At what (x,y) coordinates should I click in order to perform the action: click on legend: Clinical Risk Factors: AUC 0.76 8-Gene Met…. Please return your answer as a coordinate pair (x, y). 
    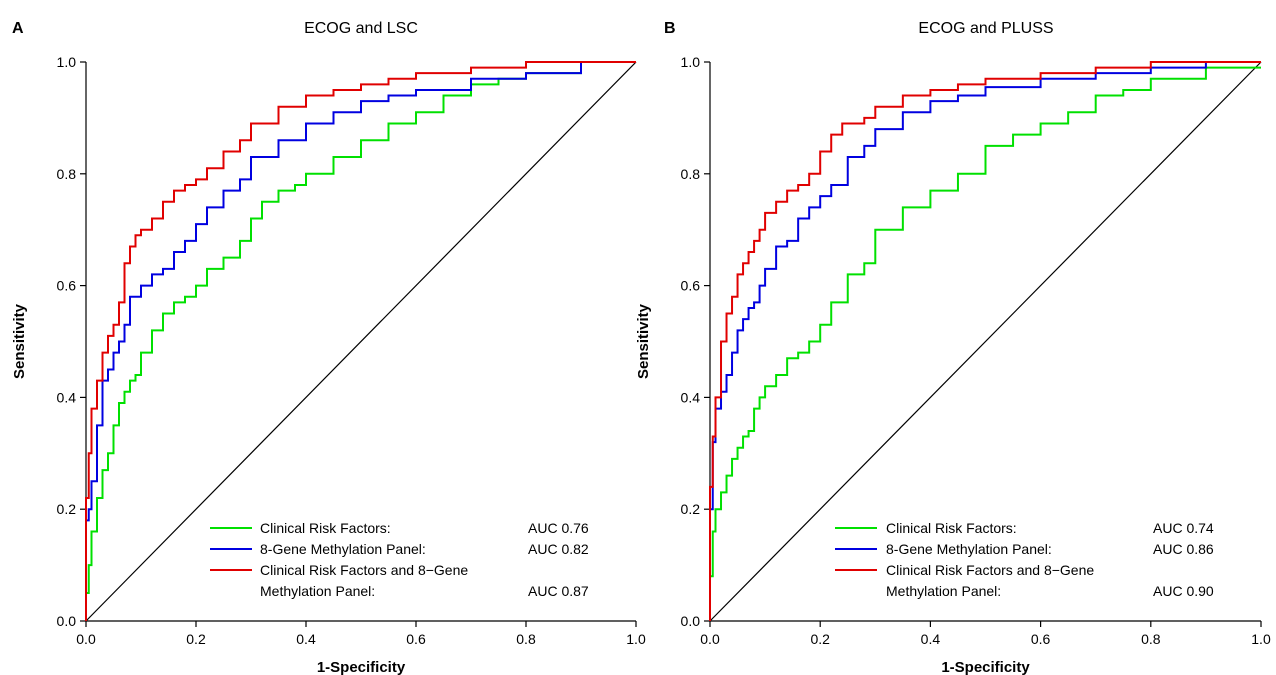
    Looking at the image, I should click on (399, 559).